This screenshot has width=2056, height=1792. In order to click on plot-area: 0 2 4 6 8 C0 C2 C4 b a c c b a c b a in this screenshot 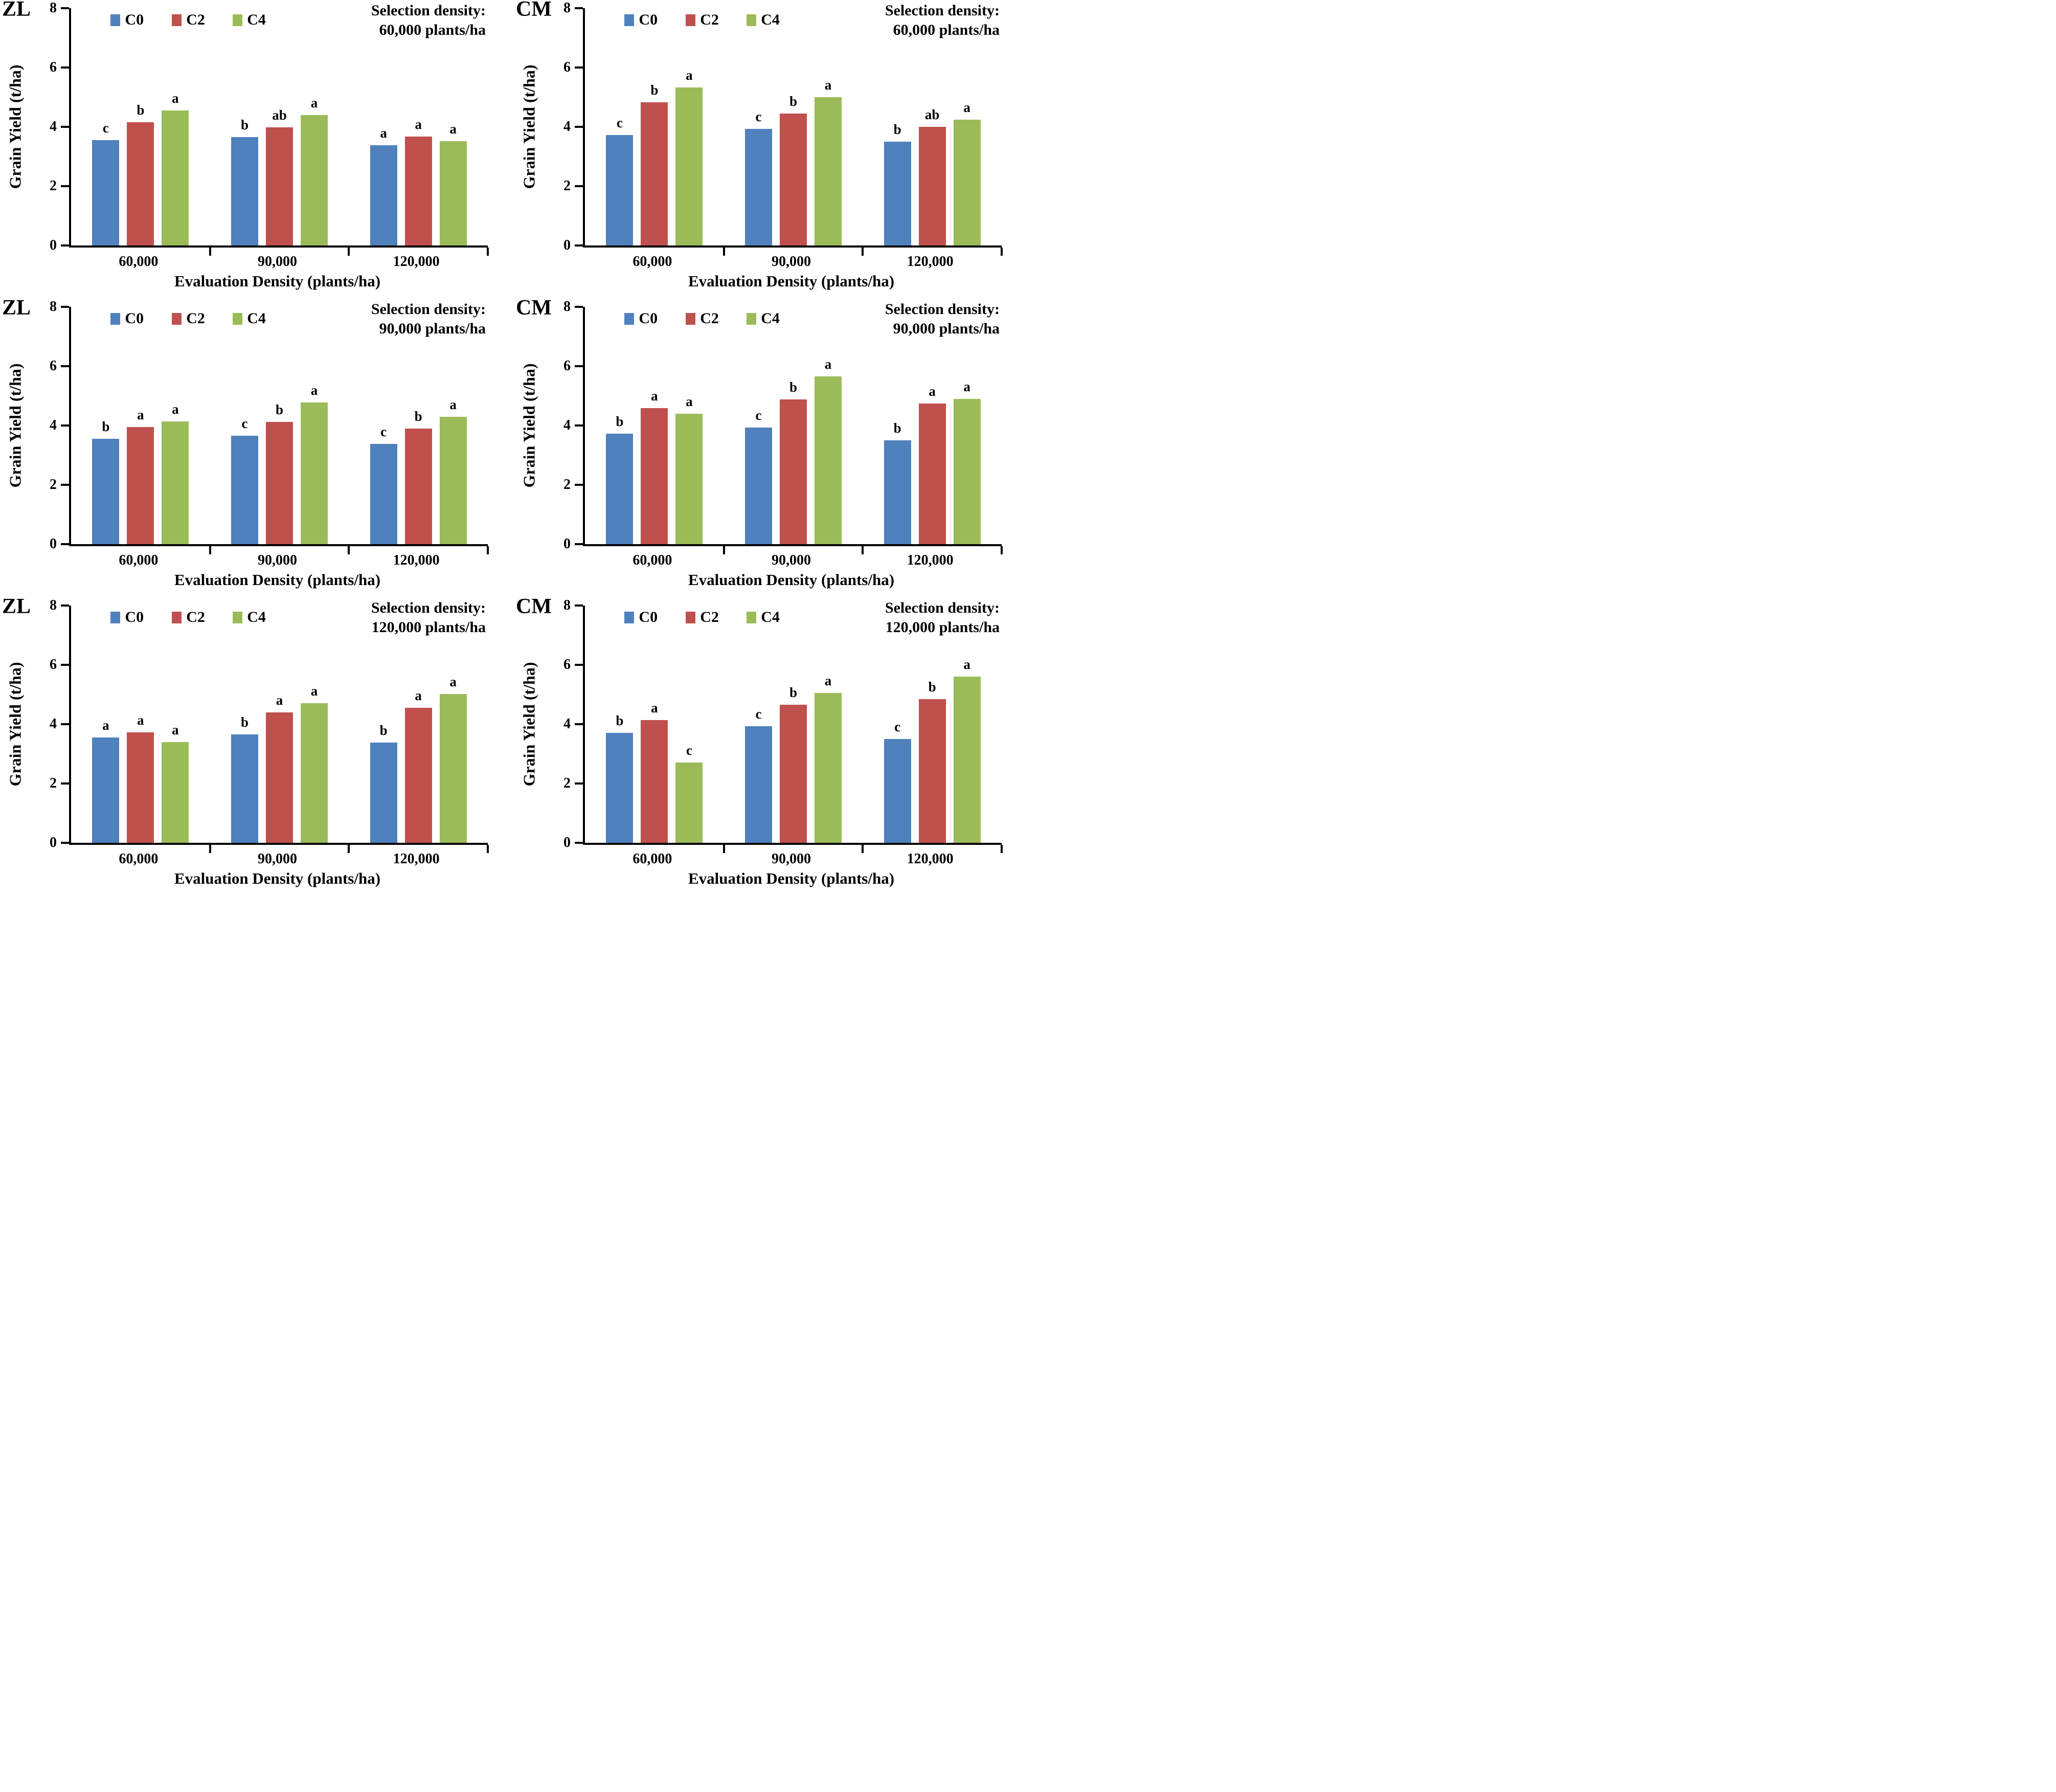, I will do `click(783, 725)`.